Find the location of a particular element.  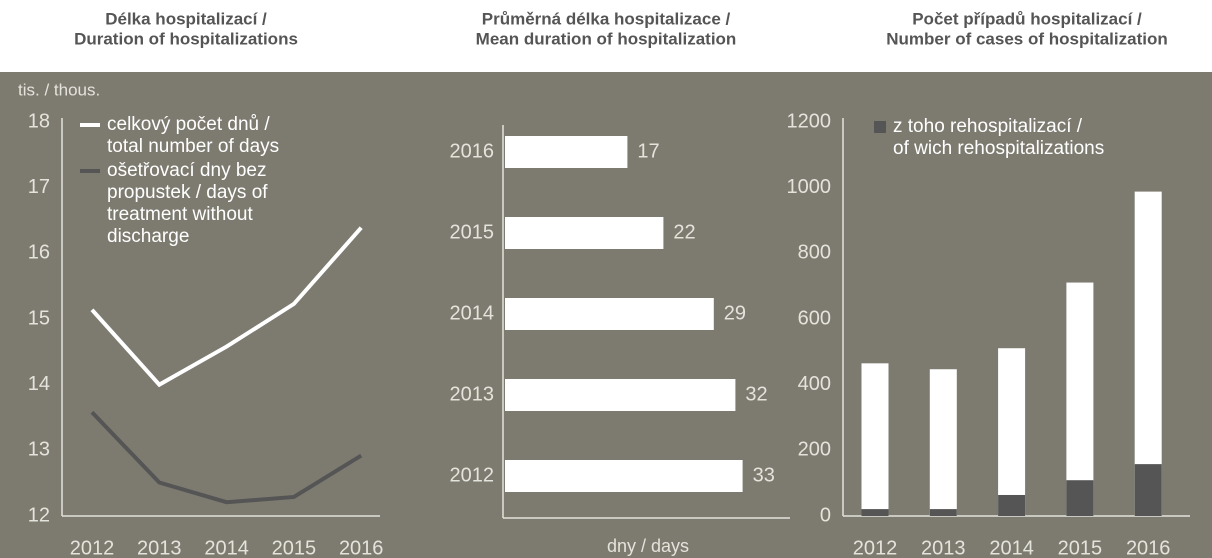

legend-label: discharge is located at coordinates (148, 236).